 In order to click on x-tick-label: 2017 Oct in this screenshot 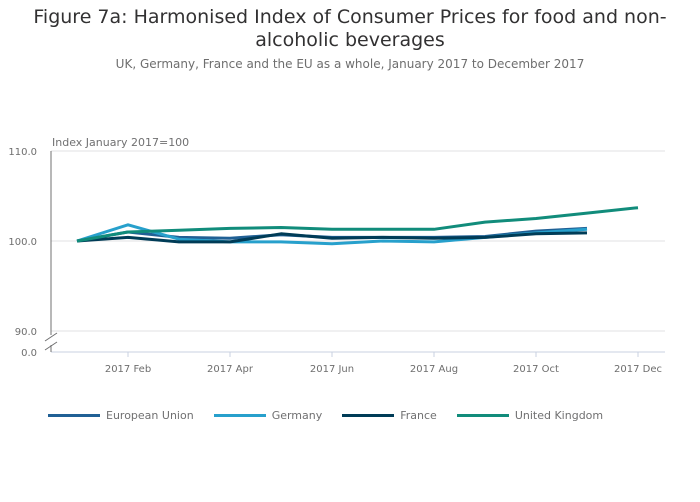, I will do `click(536, 369)`.